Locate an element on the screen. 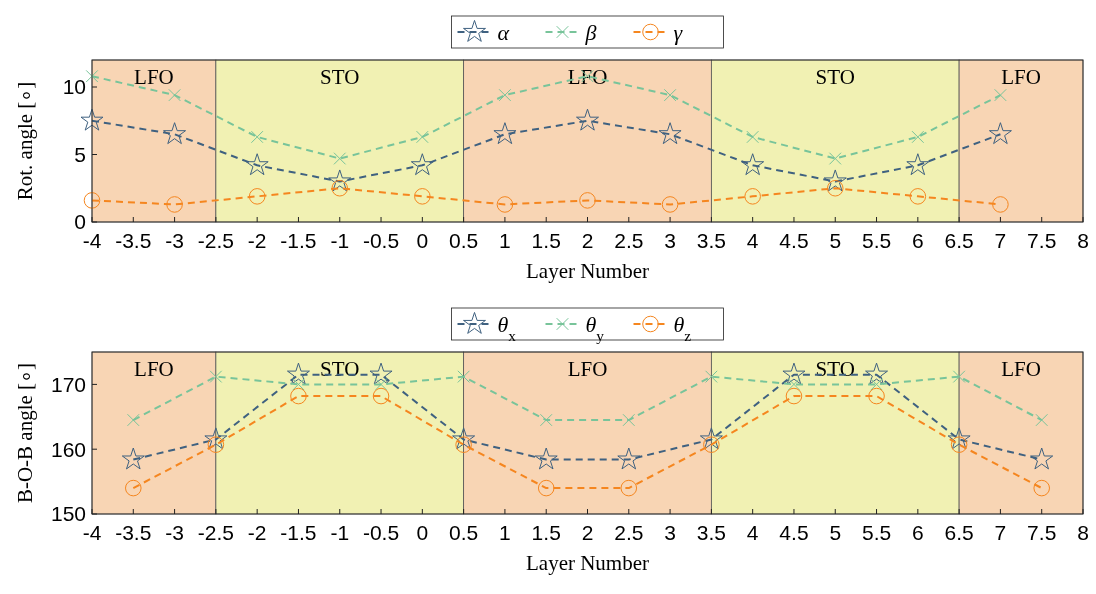 This screenshot has height=594, width=1096. legend-label: α is located at coordinates (503, 32).